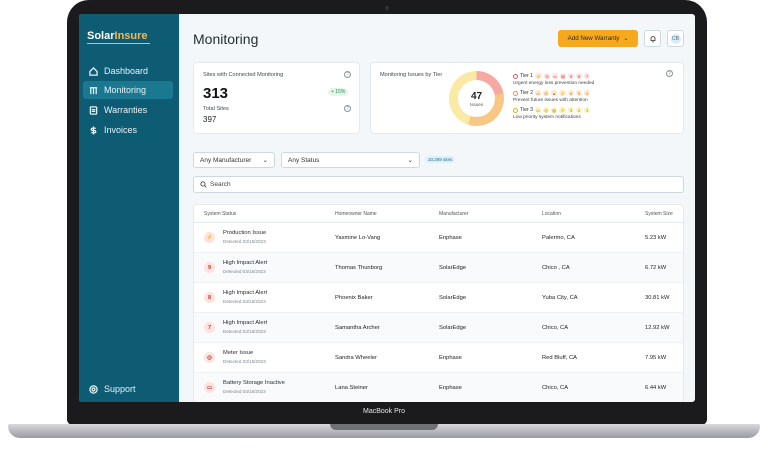  Describe the element at coordinates (243, 75) in the screenshot. I see `card-label: Sites with Connected Monitoring` at that location.